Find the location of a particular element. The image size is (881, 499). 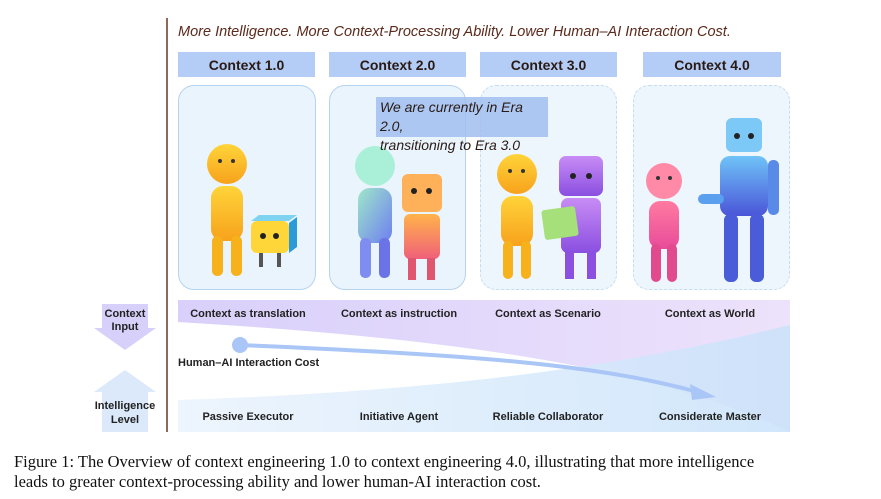

era-header-4: Context 4.0 is located at coordinates (712, 64).